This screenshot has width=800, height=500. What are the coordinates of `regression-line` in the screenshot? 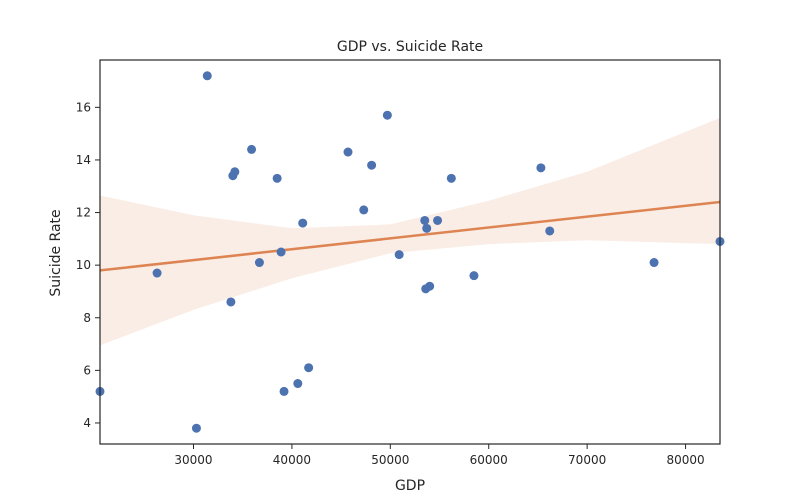 It's located at (410, 236).